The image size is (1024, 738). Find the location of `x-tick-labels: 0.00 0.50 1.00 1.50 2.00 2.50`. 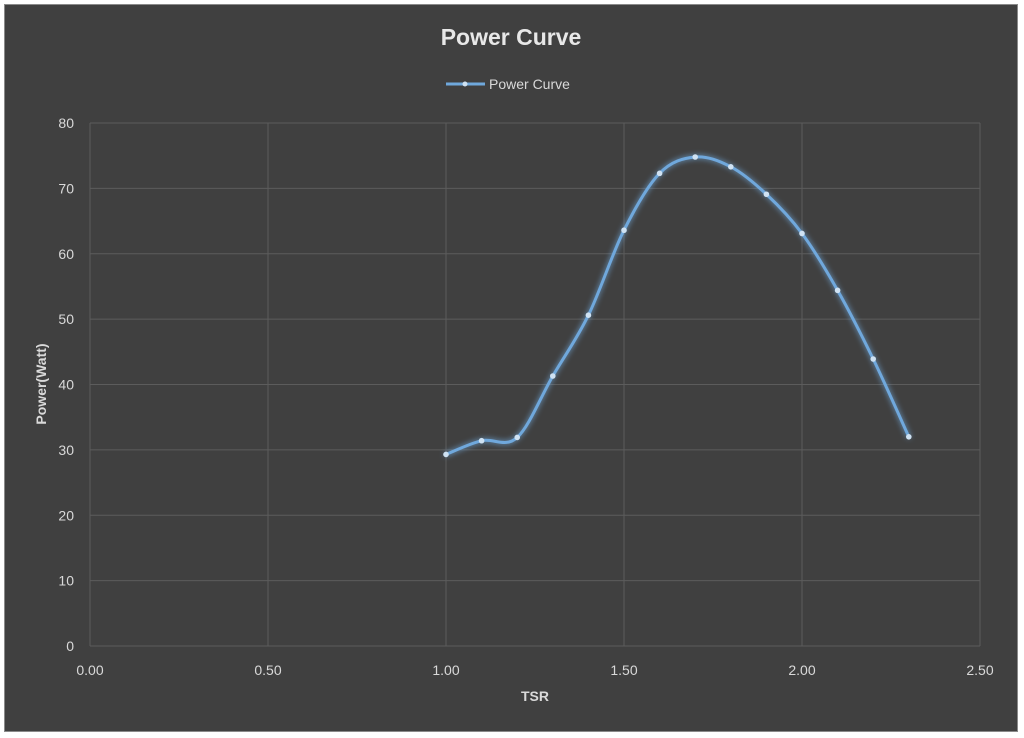

x-tick-labels: 0.00 0.50 1.00 1.50 2.00 2.50 is located at coordinates (534, 670).